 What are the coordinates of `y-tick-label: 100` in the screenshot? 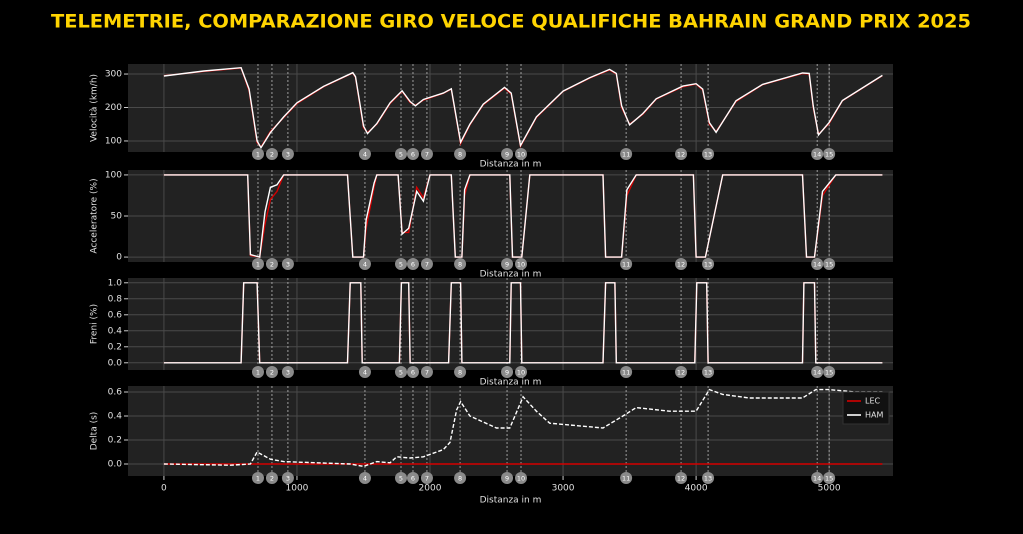 It's located at (113, 175).